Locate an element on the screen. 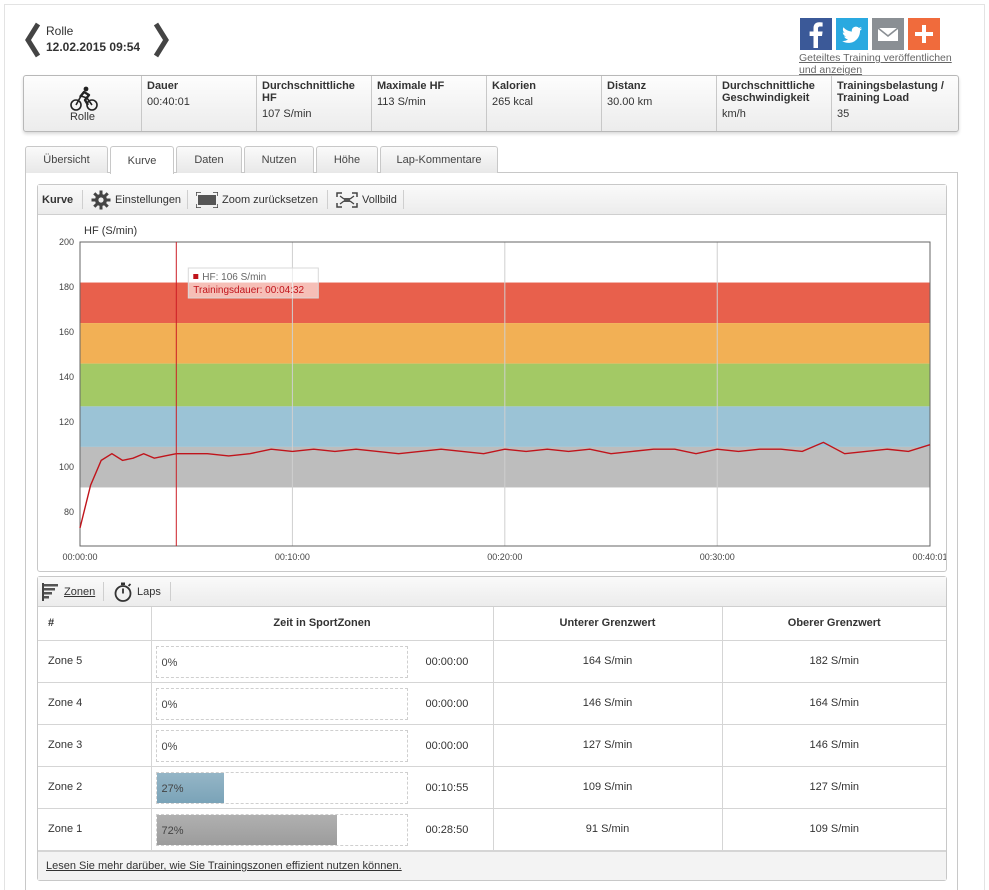  metric-duration: Dauer 00:40:01 is located at coordinates (198, 103).